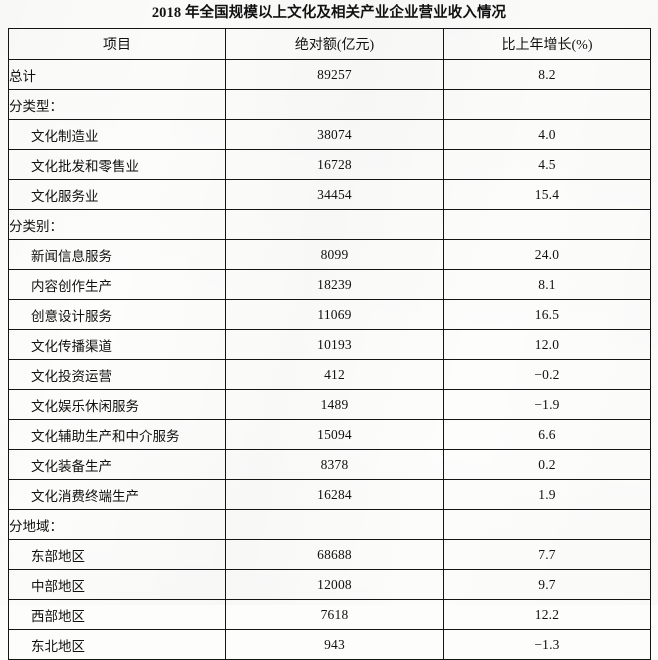 Image resolution: width=658 pixels, height=660 pixels. I want to click on table-row: 文化辅助生产和中介服务 15094 6.6, so click(329, 434).